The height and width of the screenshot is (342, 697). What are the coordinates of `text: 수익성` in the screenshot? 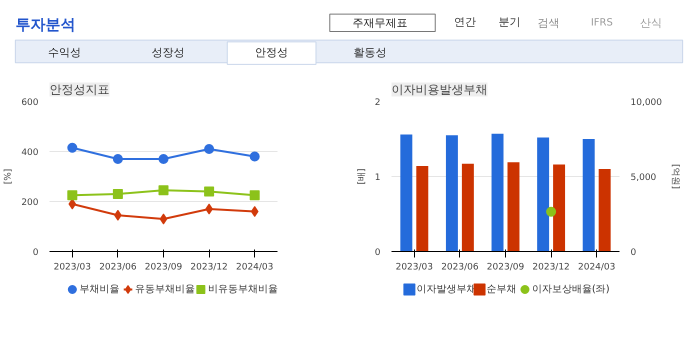 It's located at (65, 52).